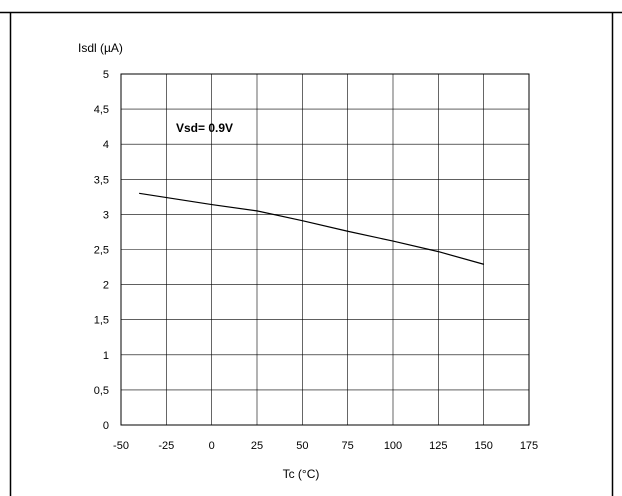 The height and width of the screenshot is (496, 622). Describe the element at coordinates (325, 446) in the screenshot. I see `x-tick-labels: -50 -25 0 25 50 75 100 125 150 175` at that location.